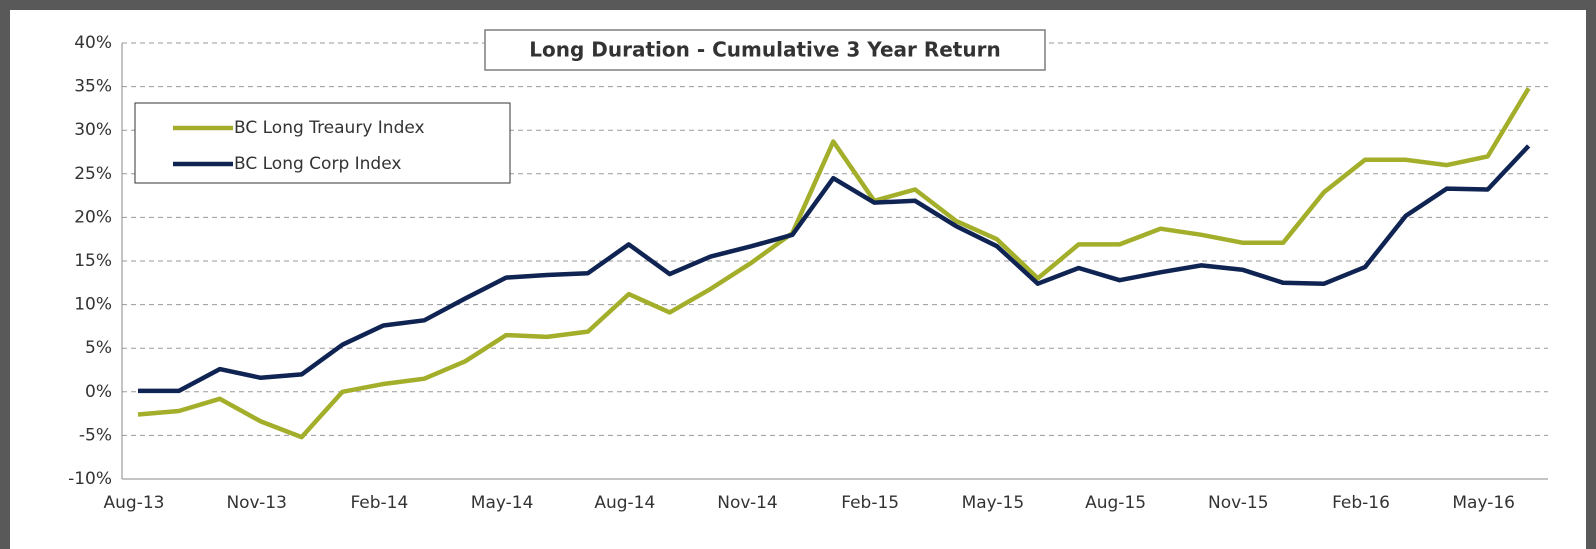 This screenshot has width=1596, height=549. Describe the element at coordinates (93, 87) in the screenshot. I see `y-tick-label: 35%` at that location.